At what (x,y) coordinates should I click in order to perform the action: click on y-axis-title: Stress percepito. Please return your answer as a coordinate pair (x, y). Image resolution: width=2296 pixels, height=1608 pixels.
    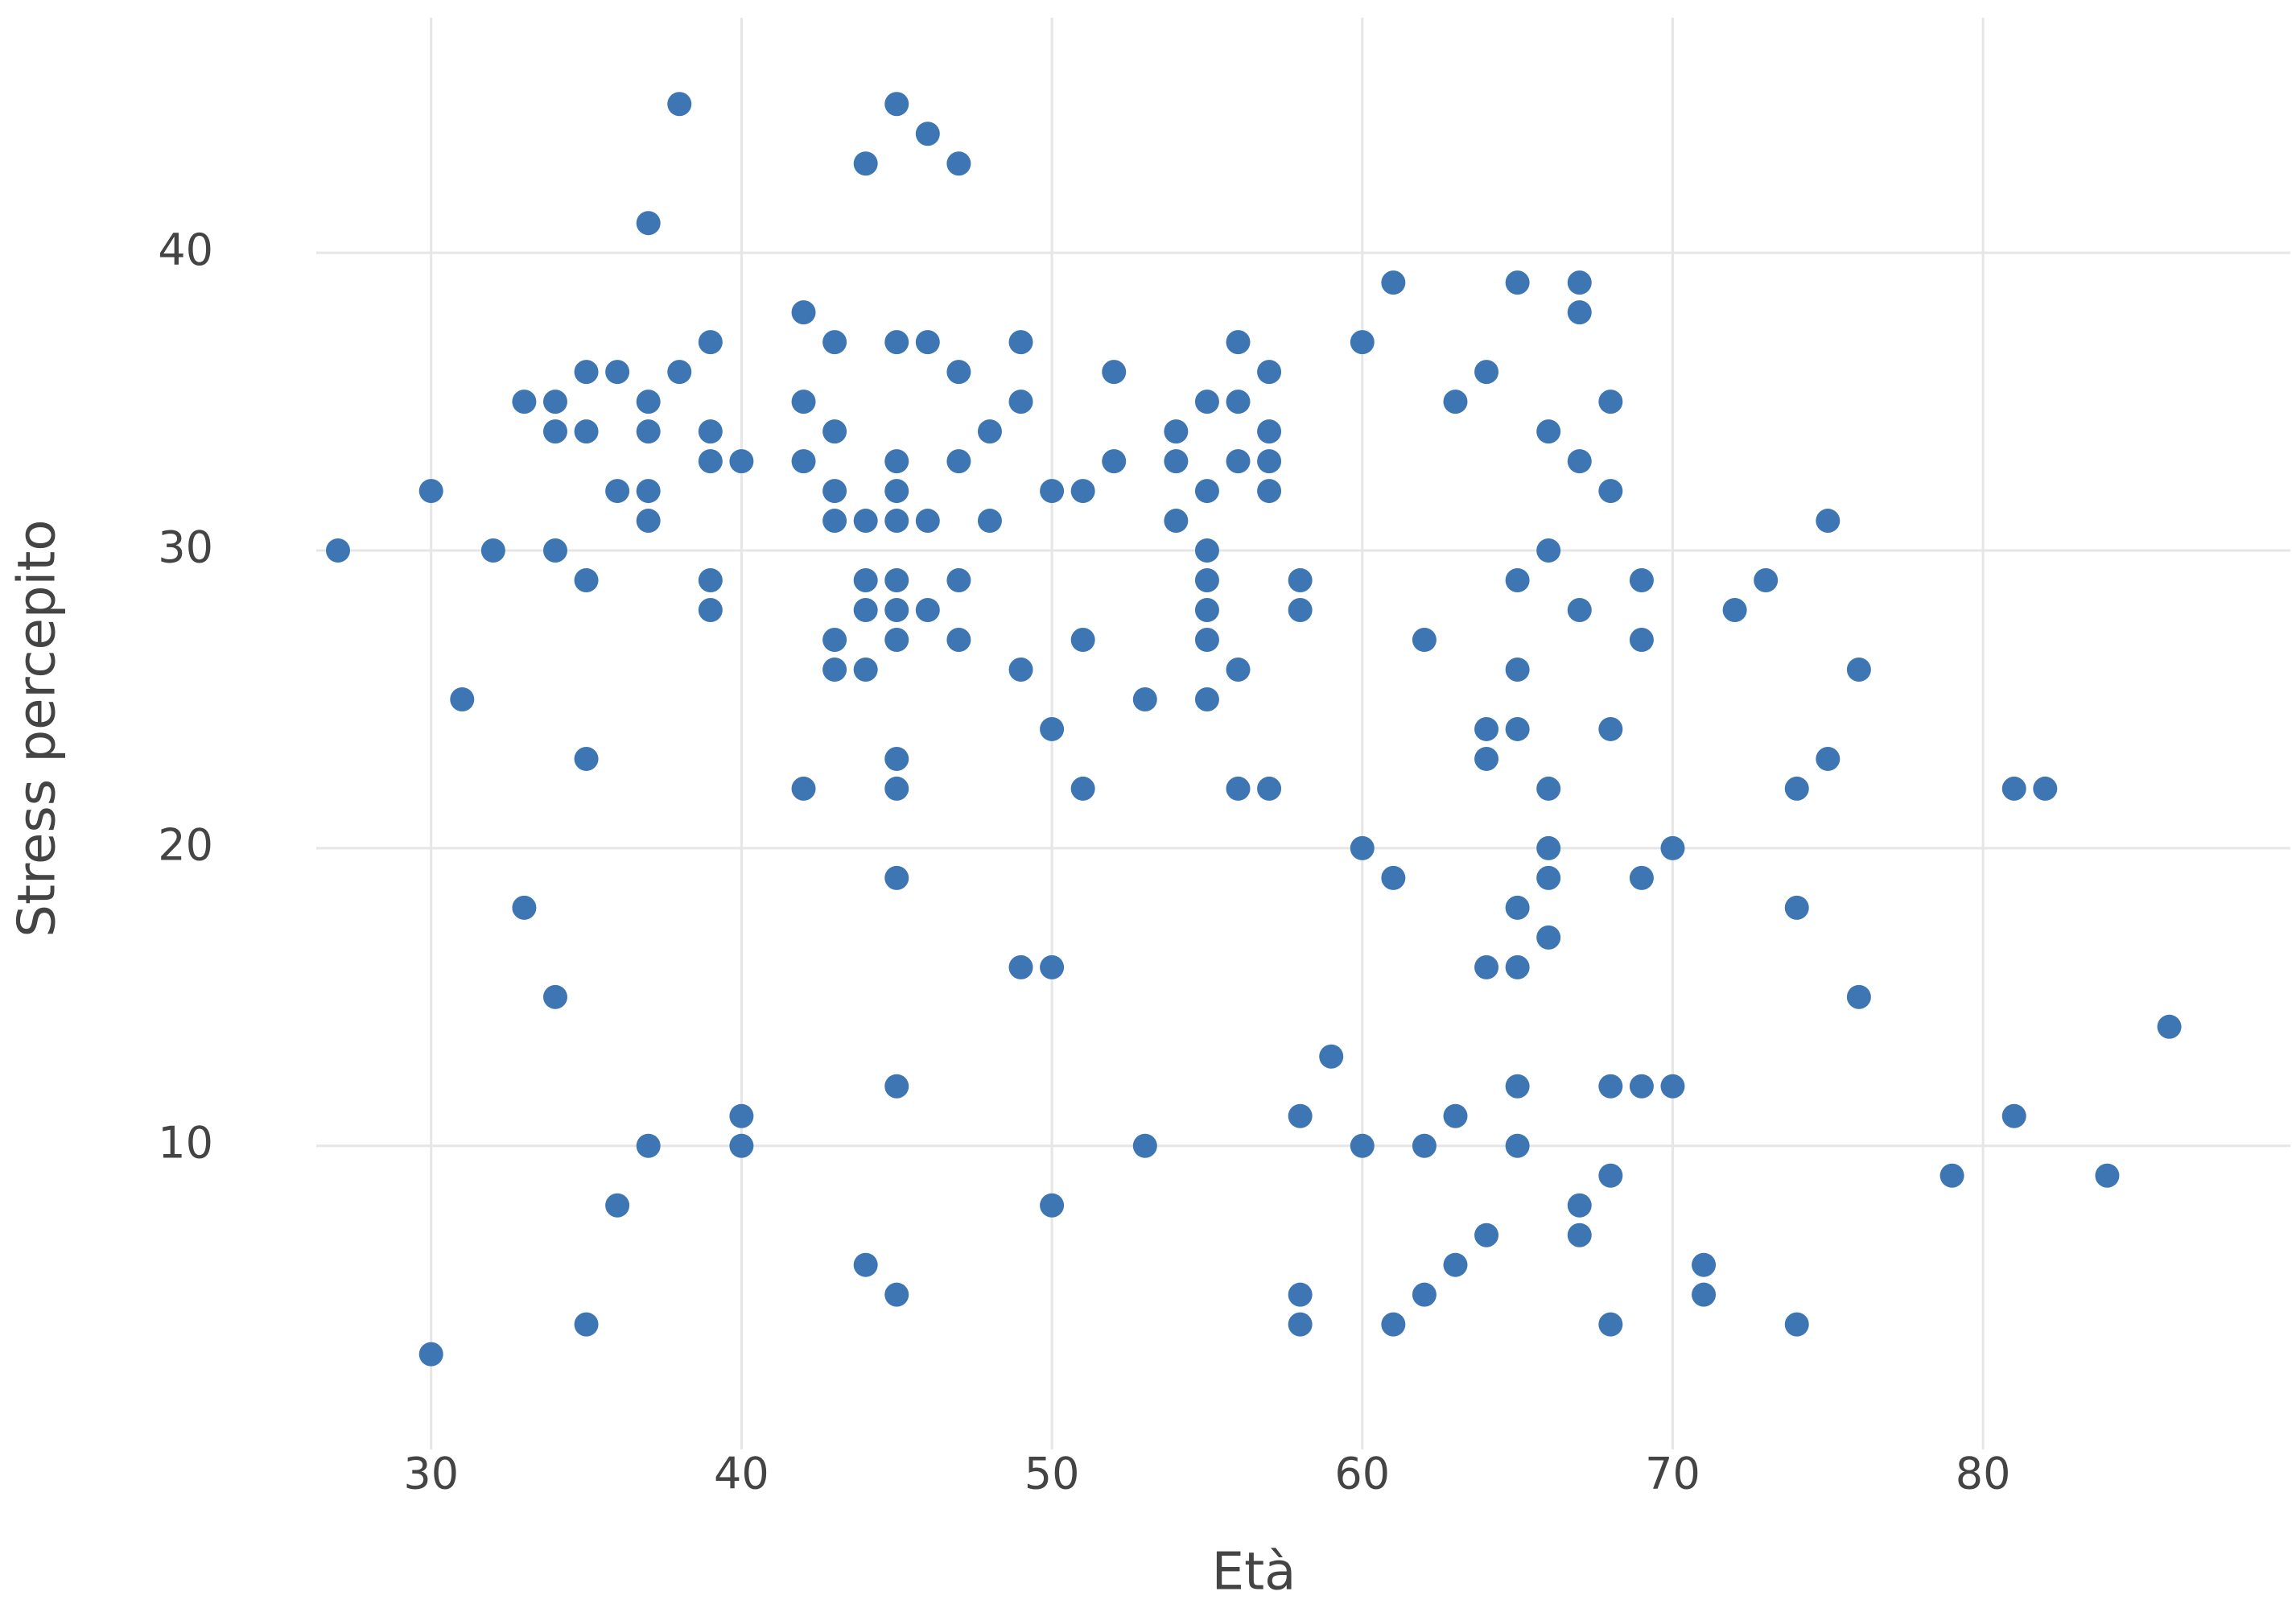
    Looking at the image, I should click on (38, 728).